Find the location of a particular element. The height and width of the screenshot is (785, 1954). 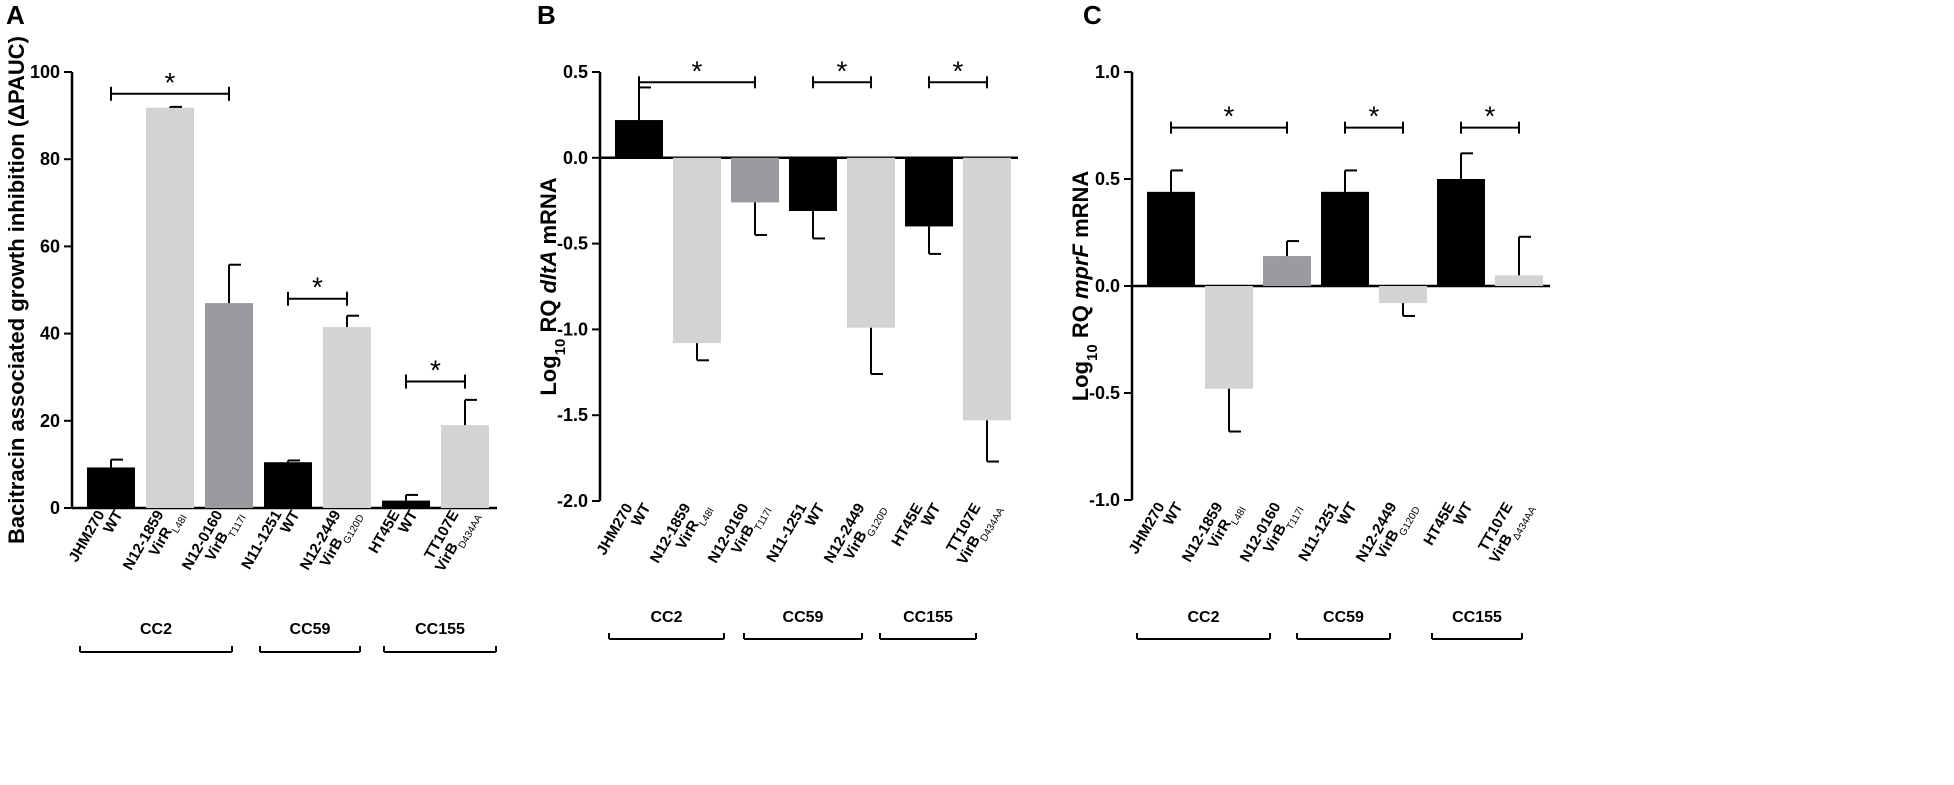

y-tick-label: 40 is located at coordinates (50, 334).